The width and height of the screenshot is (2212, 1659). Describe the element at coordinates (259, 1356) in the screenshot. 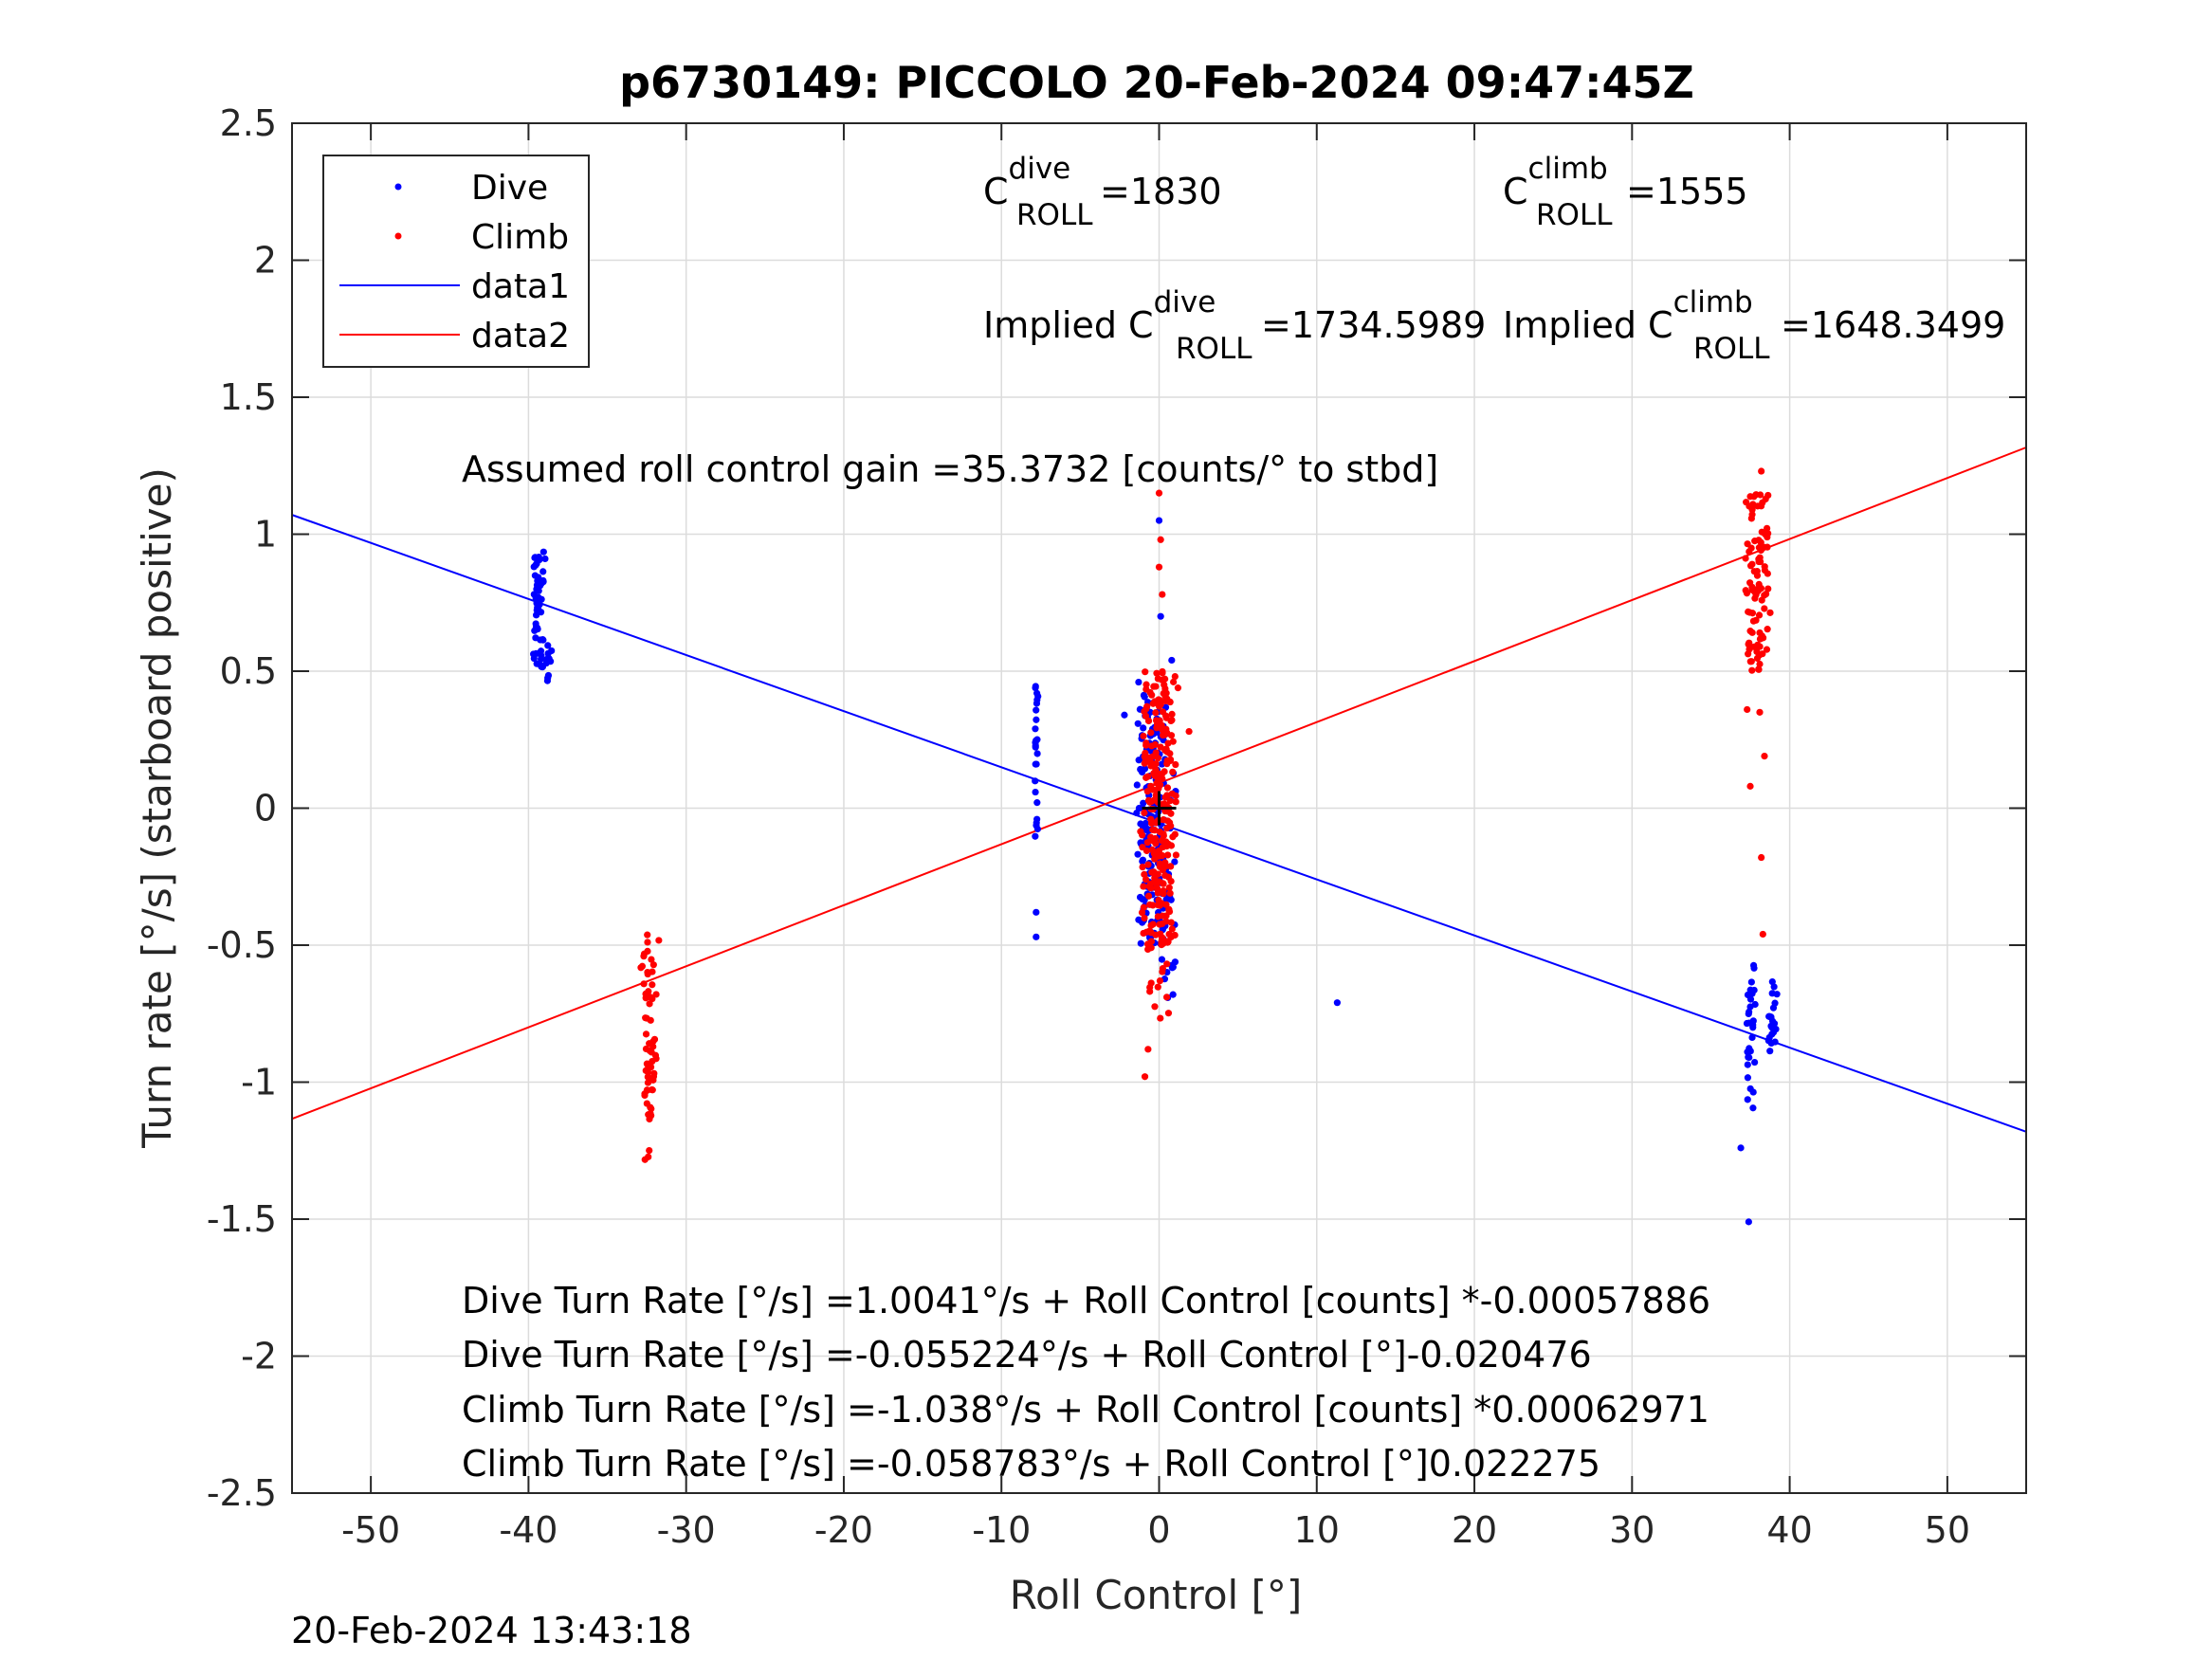

I see `y-tick-label: -2` at that location.